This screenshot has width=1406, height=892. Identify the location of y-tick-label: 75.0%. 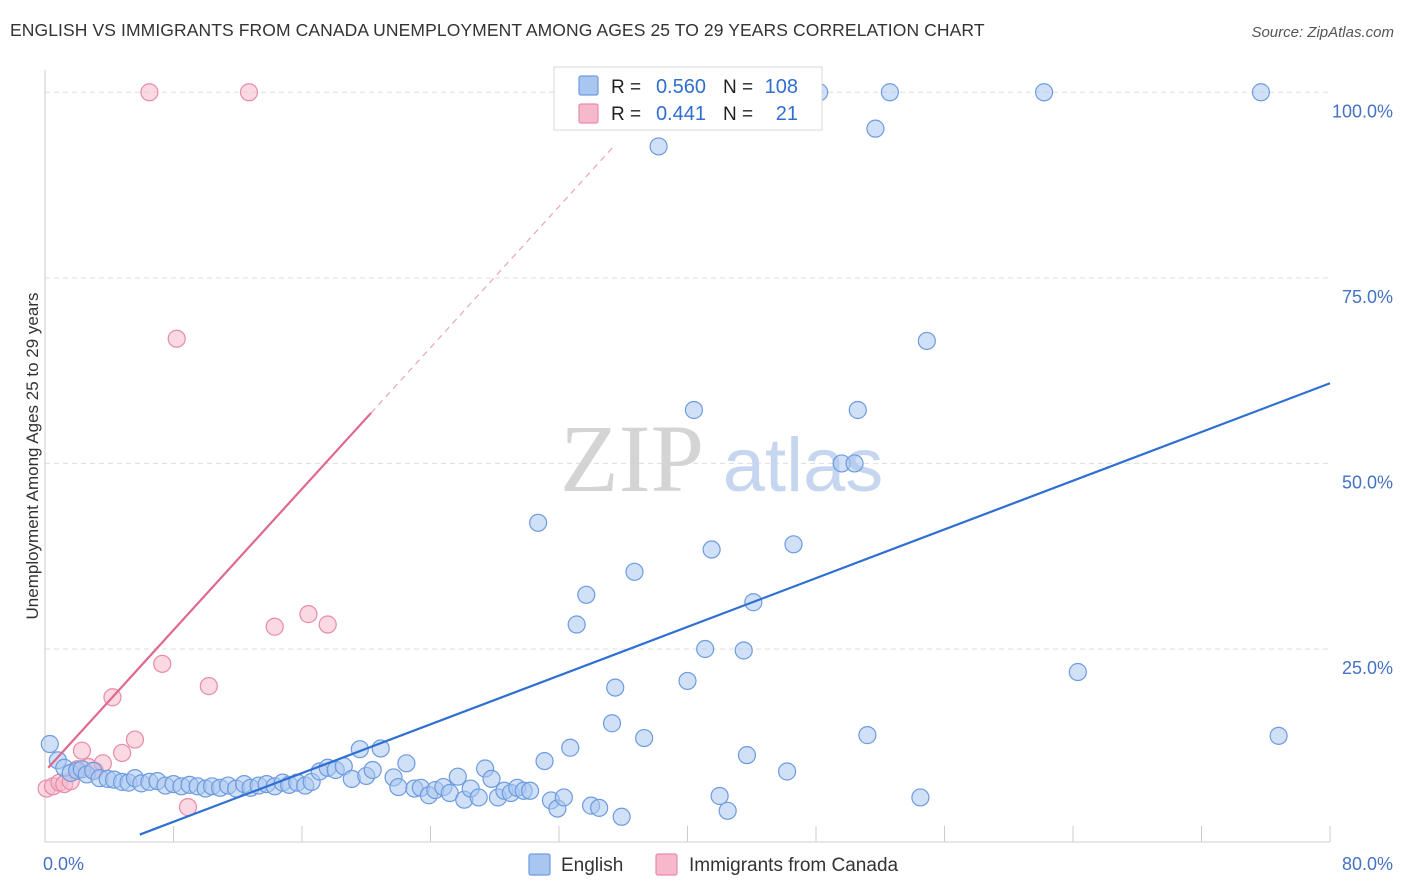
(1367, 297).